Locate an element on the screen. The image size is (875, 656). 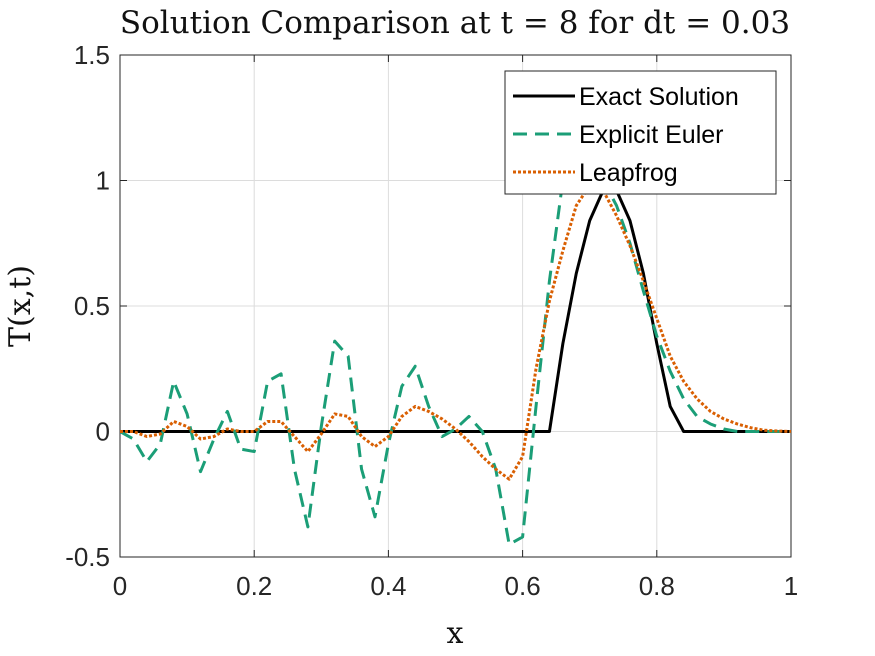
legend-label: Leapfrog is located at coordinates (628, 173).